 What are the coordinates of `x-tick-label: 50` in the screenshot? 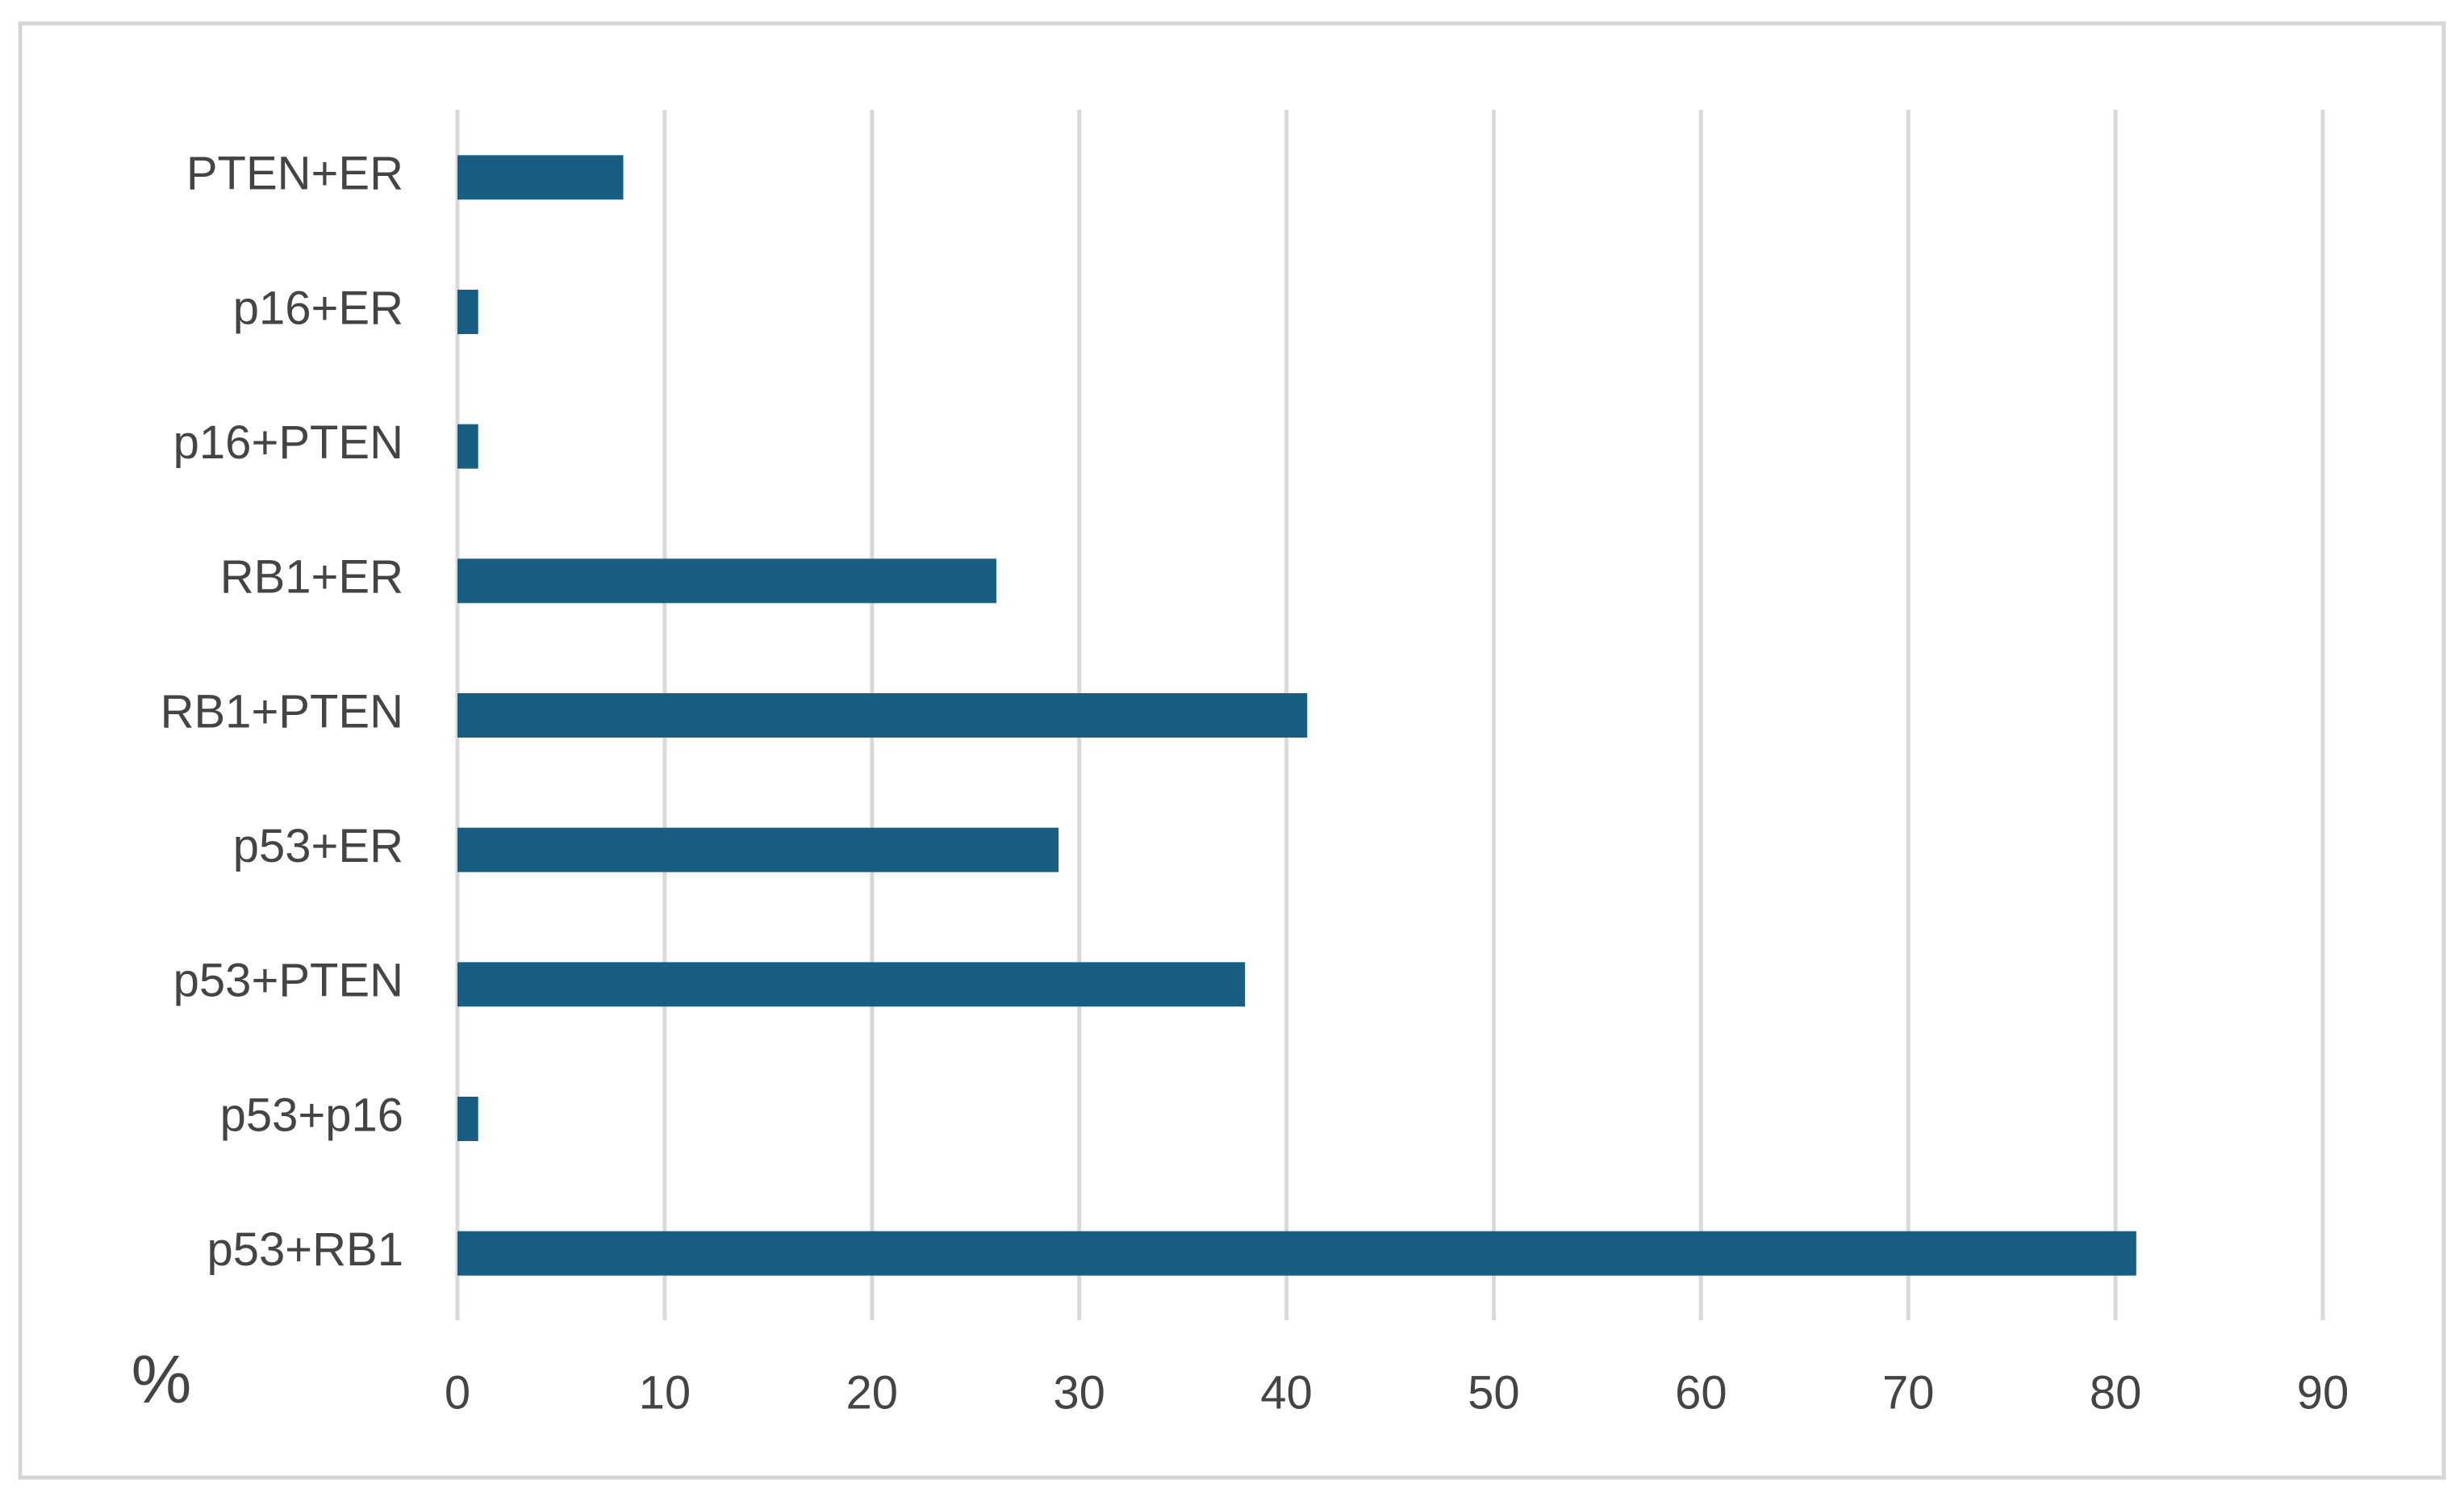 It's located at (1494, 1393).